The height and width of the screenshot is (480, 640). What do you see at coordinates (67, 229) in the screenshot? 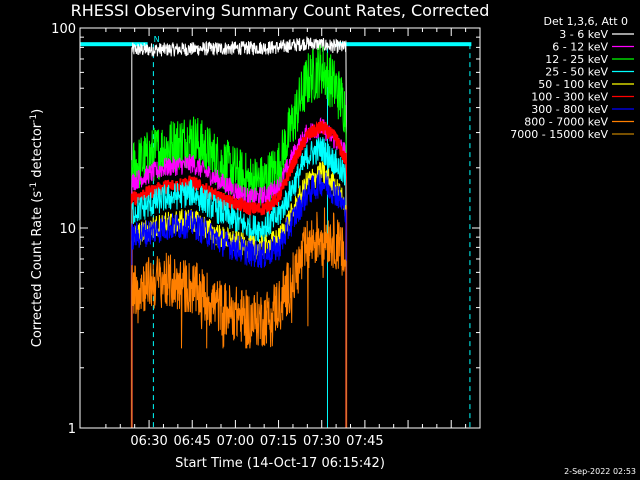
I see `y-tick-label-1: 10` at bounding box center [67, 229].